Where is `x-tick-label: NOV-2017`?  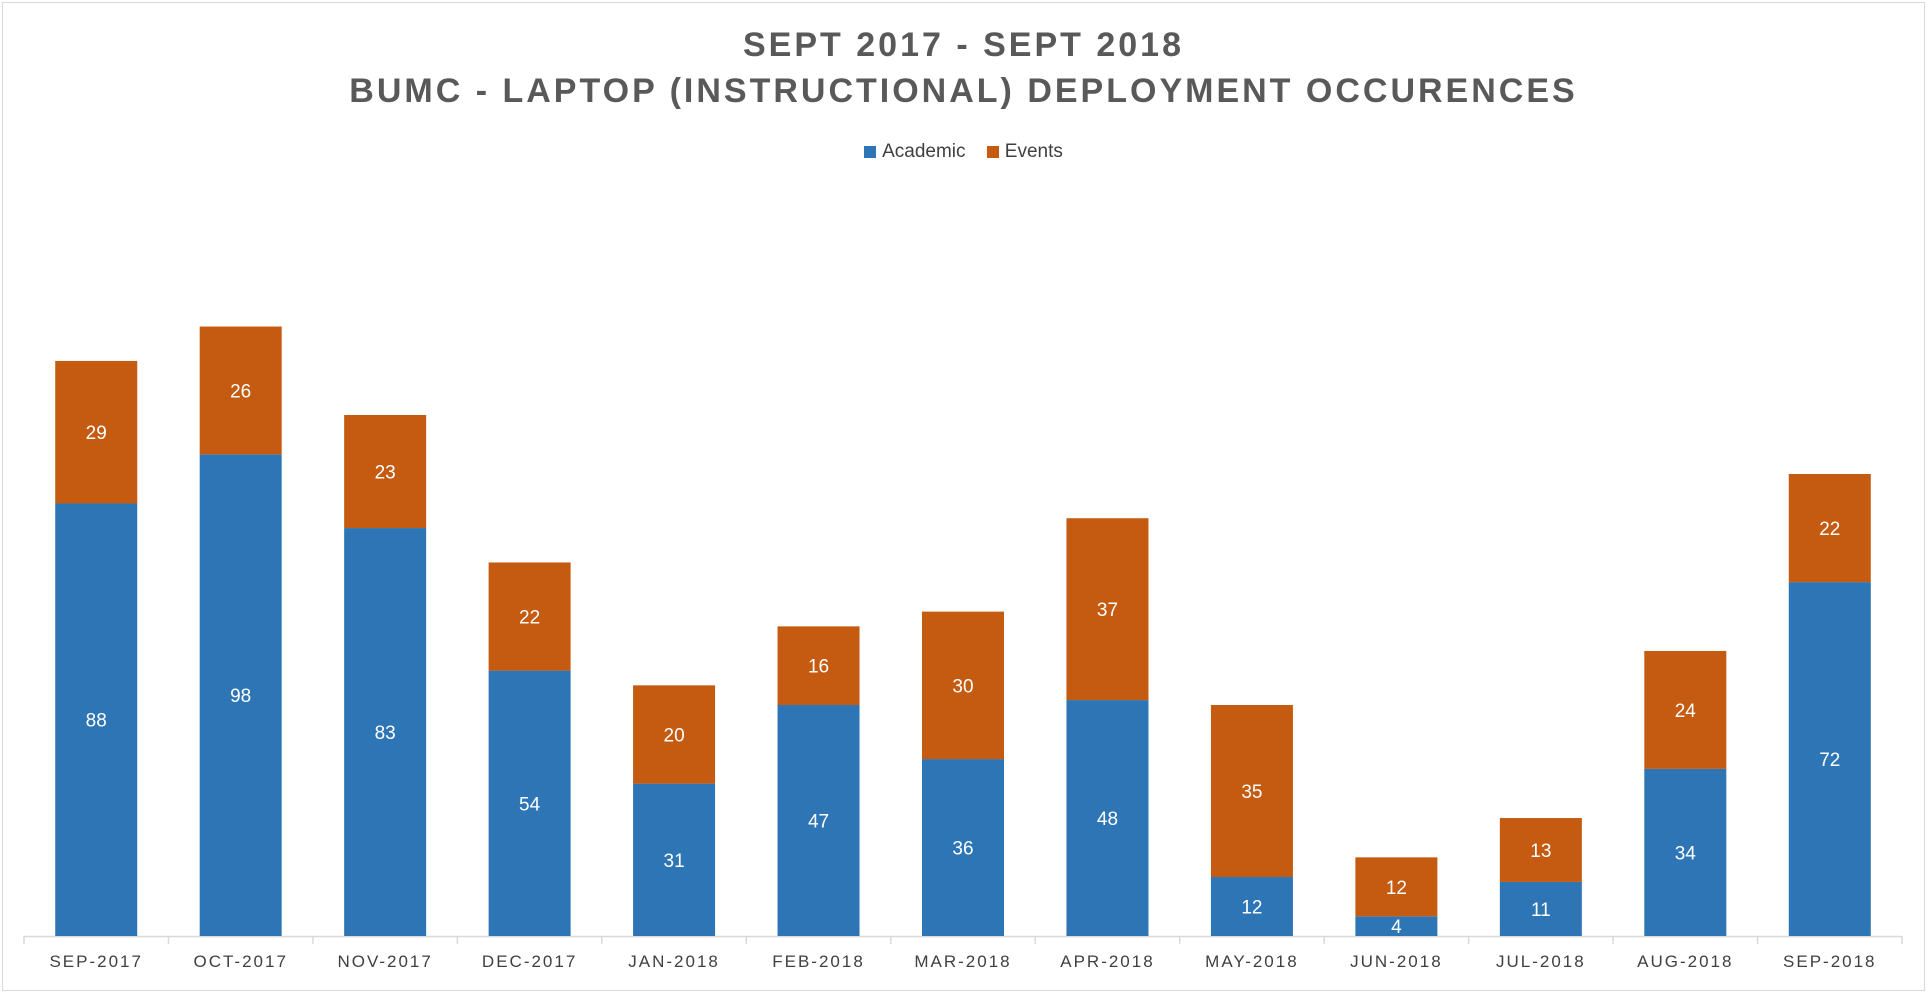 x-tick-label: NOV-2017 is located at coordinates (384, 961).